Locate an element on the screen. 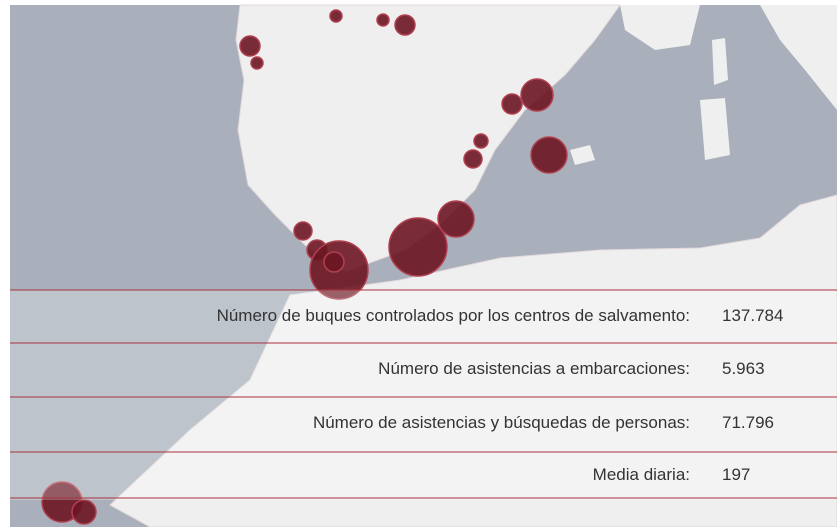  france is located at coordinates (660, 27).